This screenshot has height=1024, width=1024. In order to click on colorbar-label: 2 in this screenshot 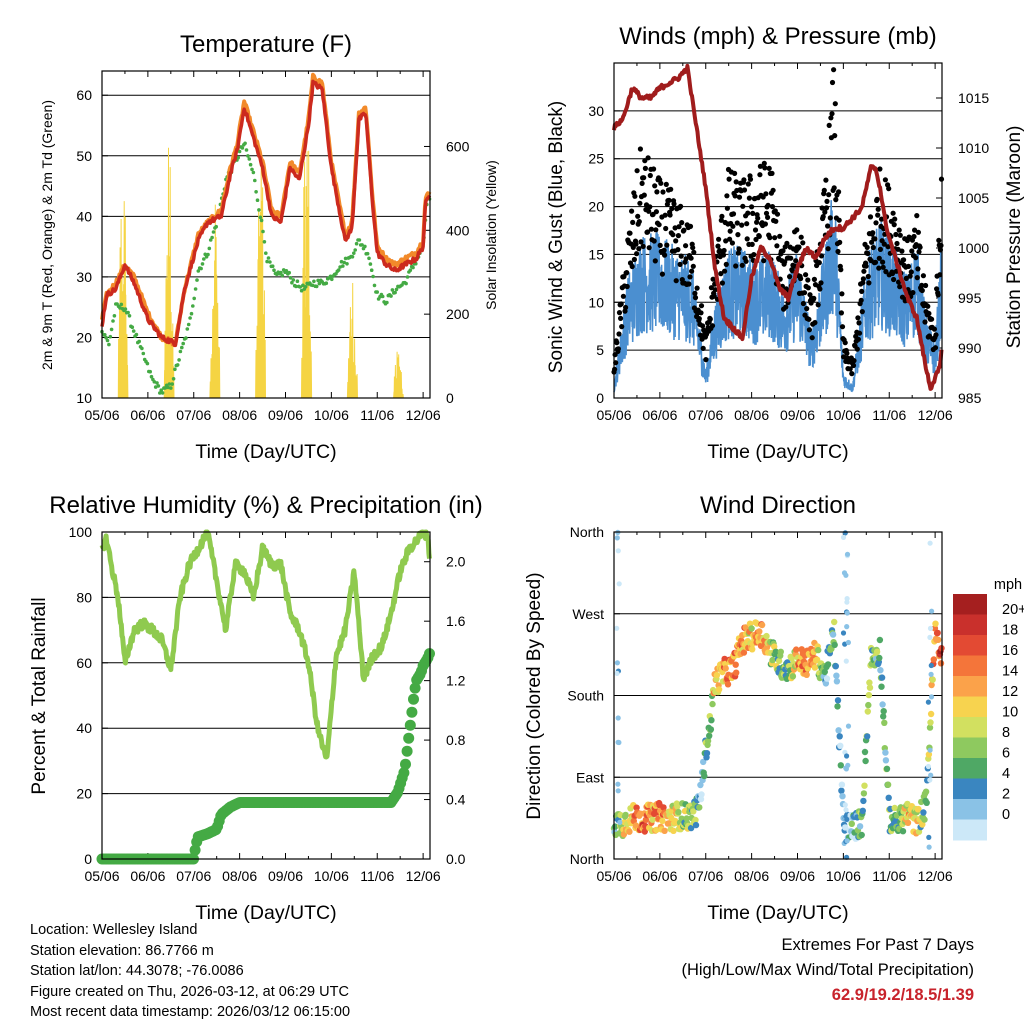, I will do `click(1006, 795)`.